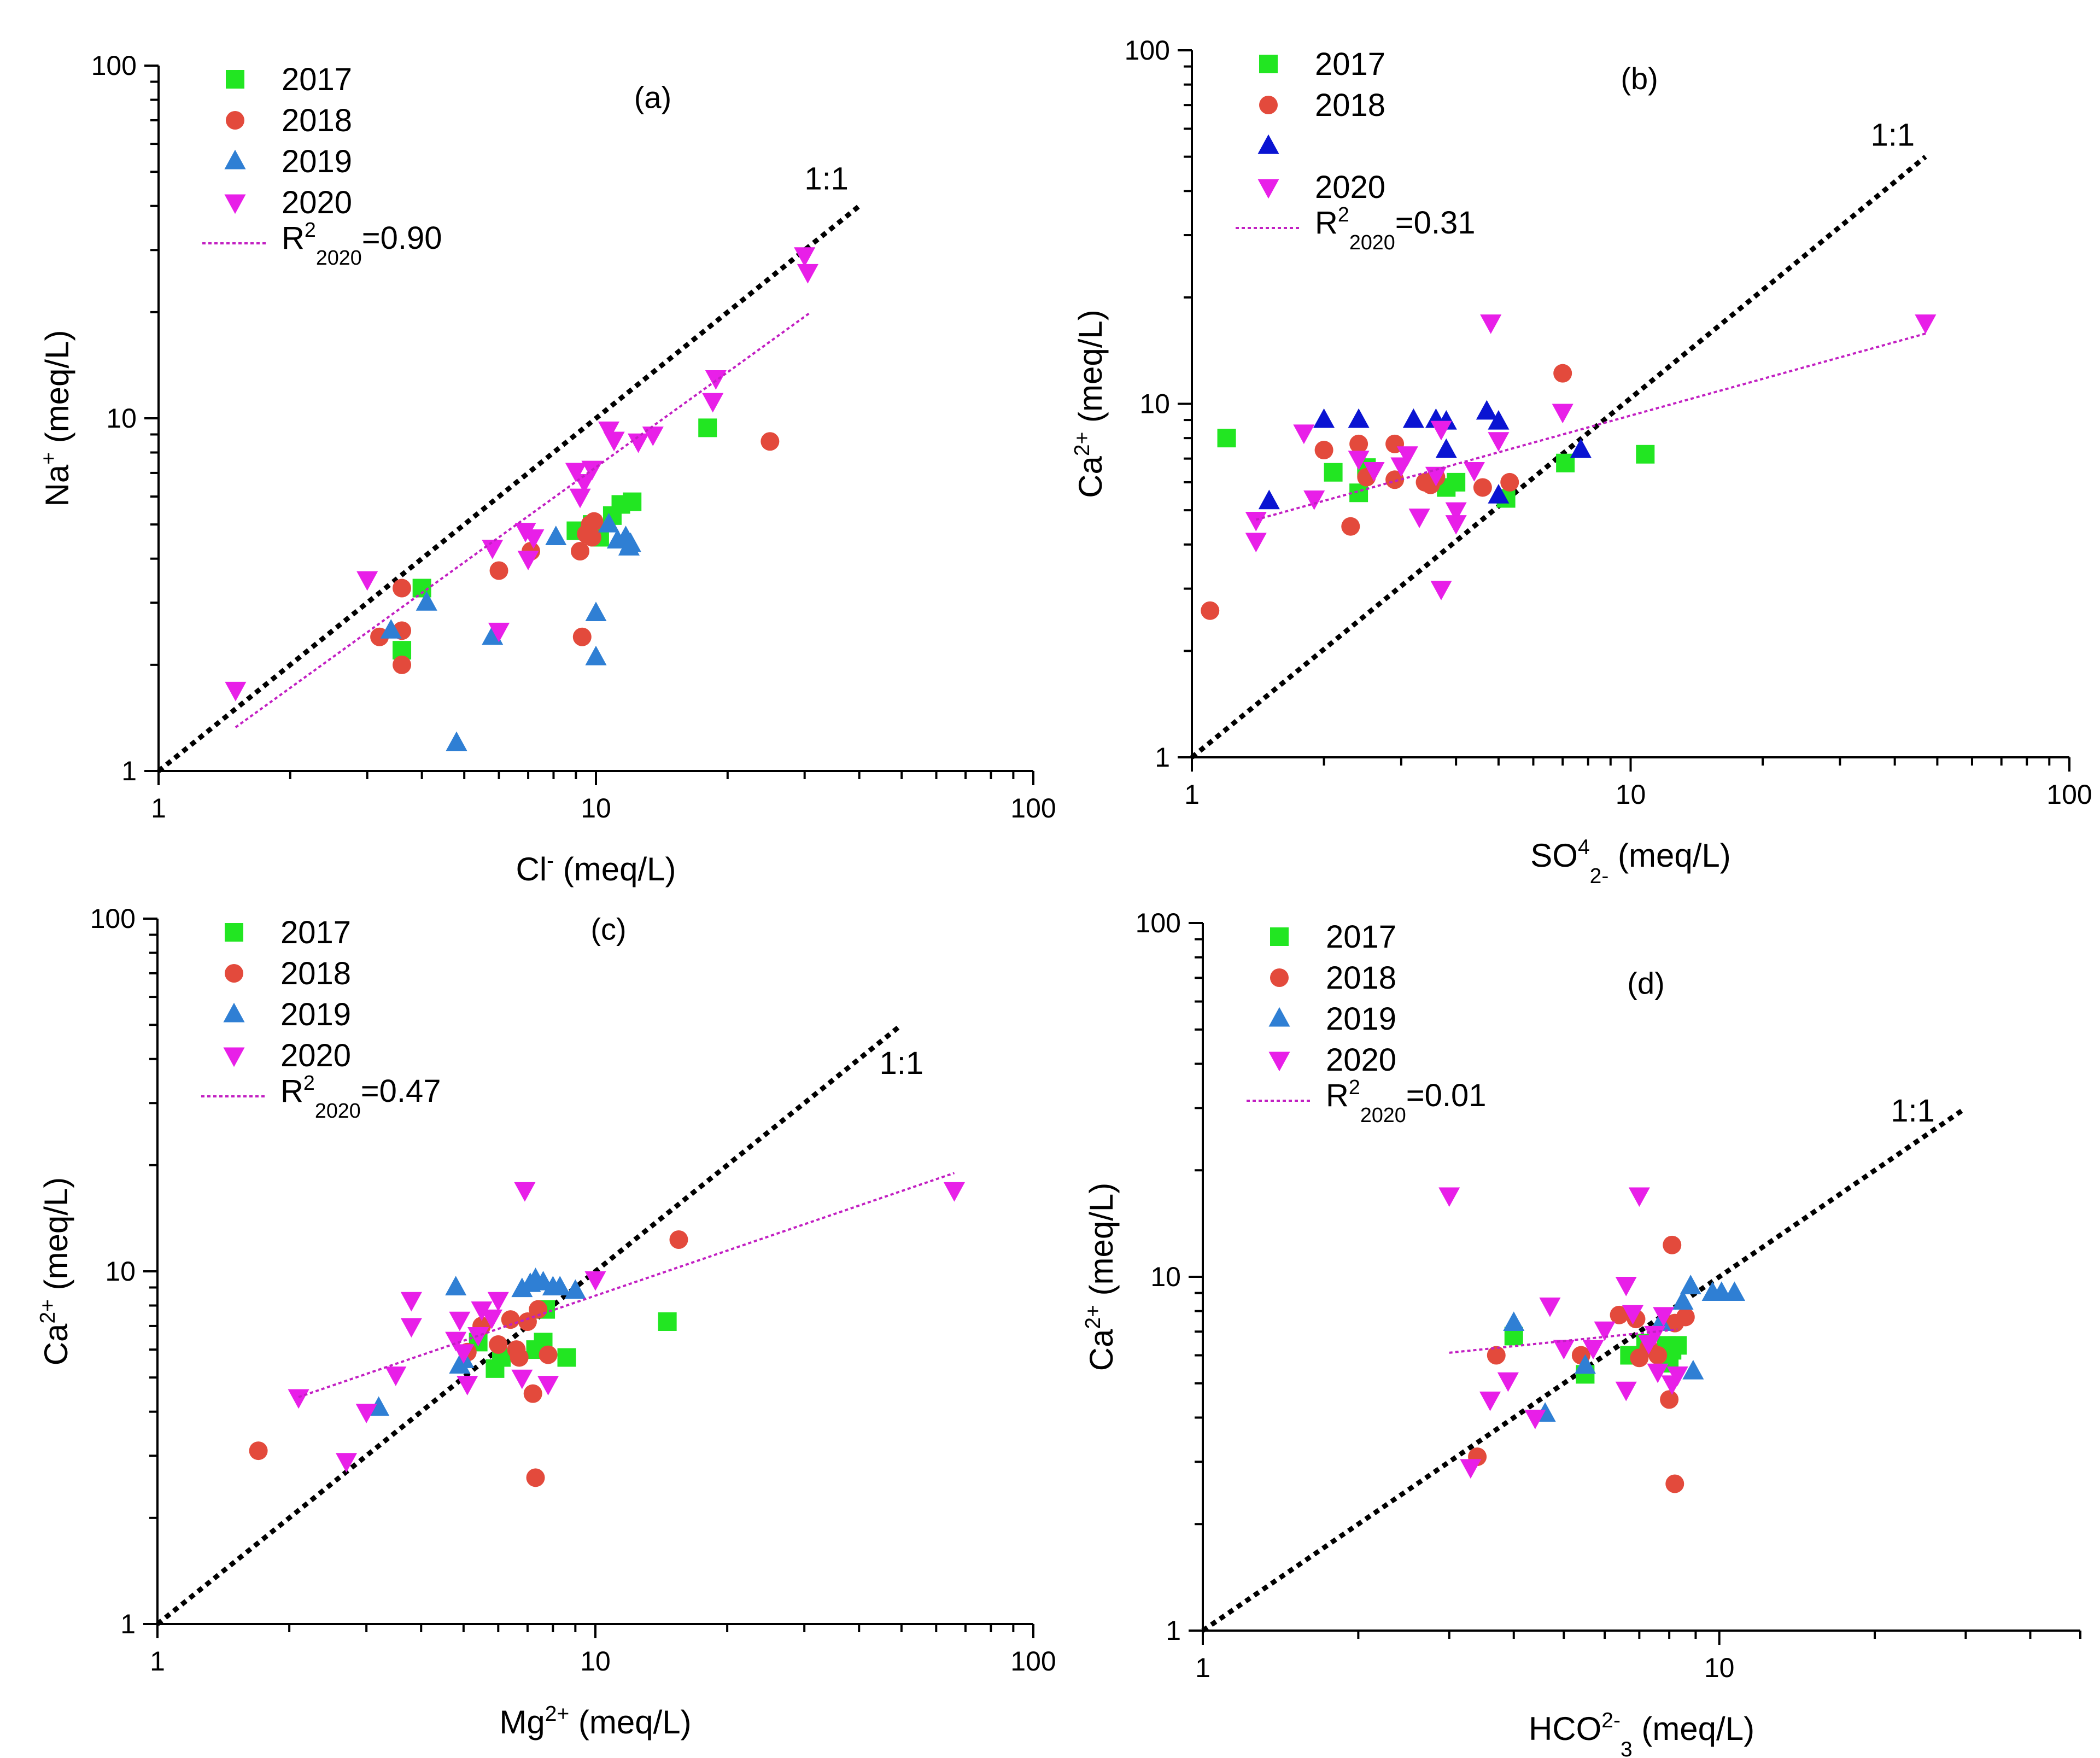  I want to click on y-axis-title: Ca2+ (meq/L), so click(55, 1271).